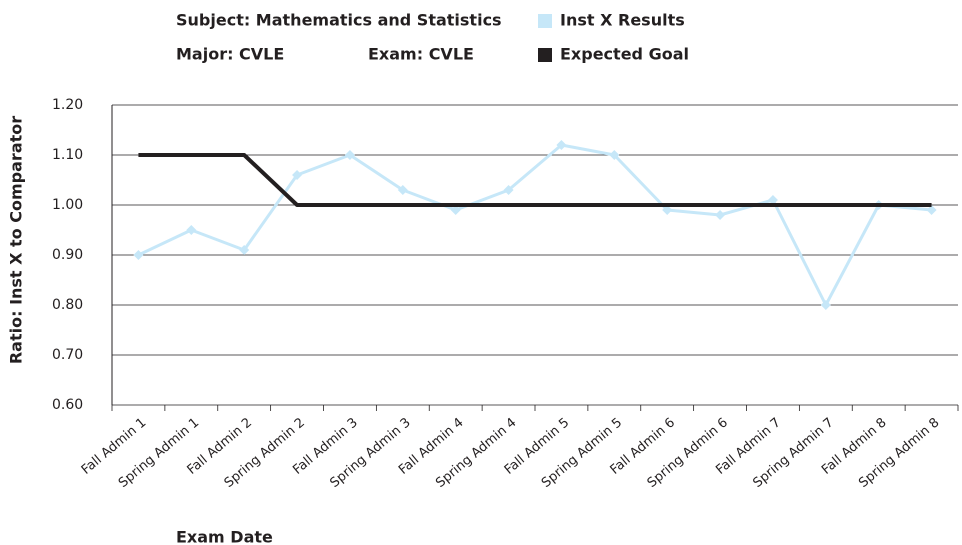 The width and height of the screenshot is (962, 545). What do you see at coordinates (622, 20) in the screenshot?
I see `legend-label: Inst X Results` at bounding box center [622, 20].